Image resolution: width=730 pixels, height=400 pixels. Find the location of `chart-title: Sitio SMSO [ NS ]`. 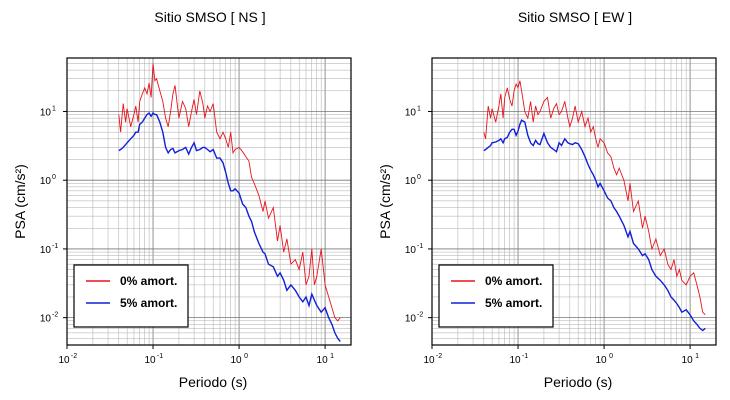

chart-title: Sitio SMSO [ NS ] is located at coordinates (209, 17).